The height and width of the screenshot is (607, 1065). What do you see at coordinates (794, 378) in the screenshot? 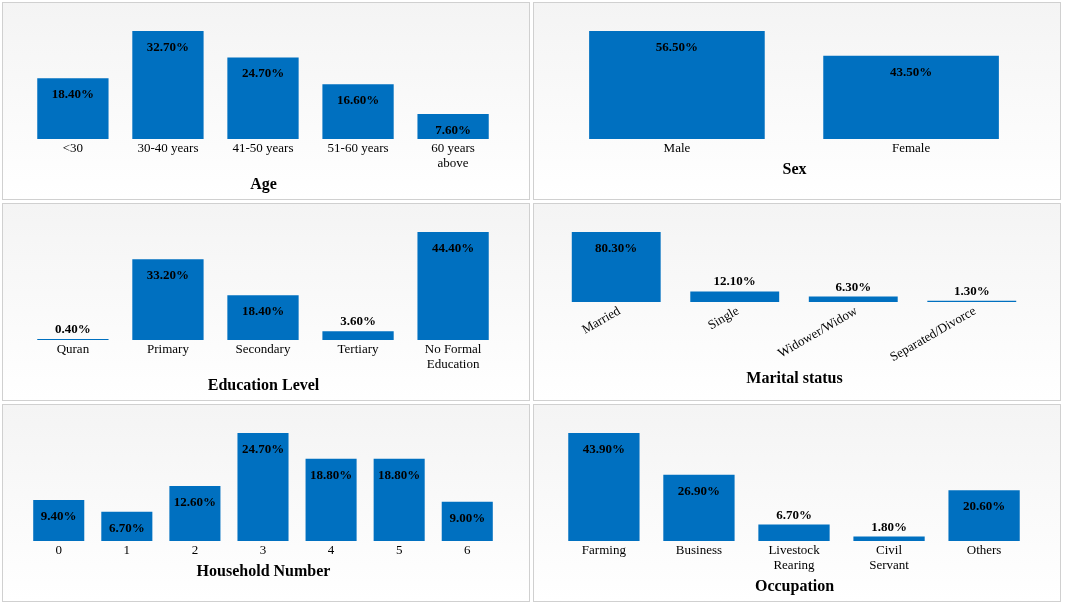
I see `x-axis-title: Marital status` at bounding box center [794, 378].